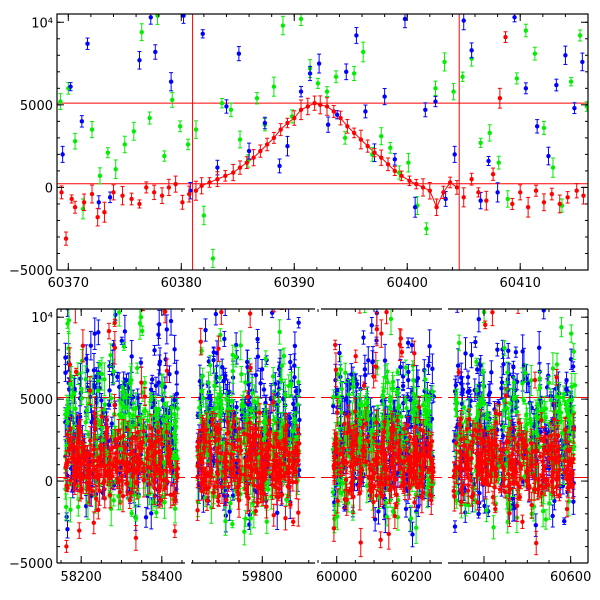 The image size is (600, 600). Describe the element at coordinates (36, 106) in the screenshot. I see `y-tick-label: 5000` at that location.